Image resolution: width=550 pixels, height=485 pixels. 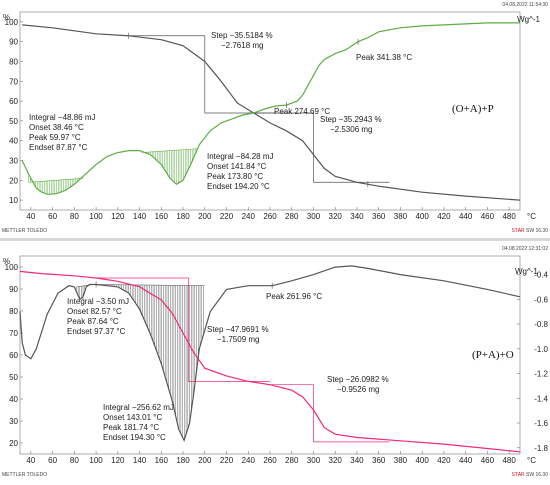 What do you see at coordinates (541, 374) in the screenshot?
I see `y-right-tick-label: -1.2` at bounding box center [541, 374].